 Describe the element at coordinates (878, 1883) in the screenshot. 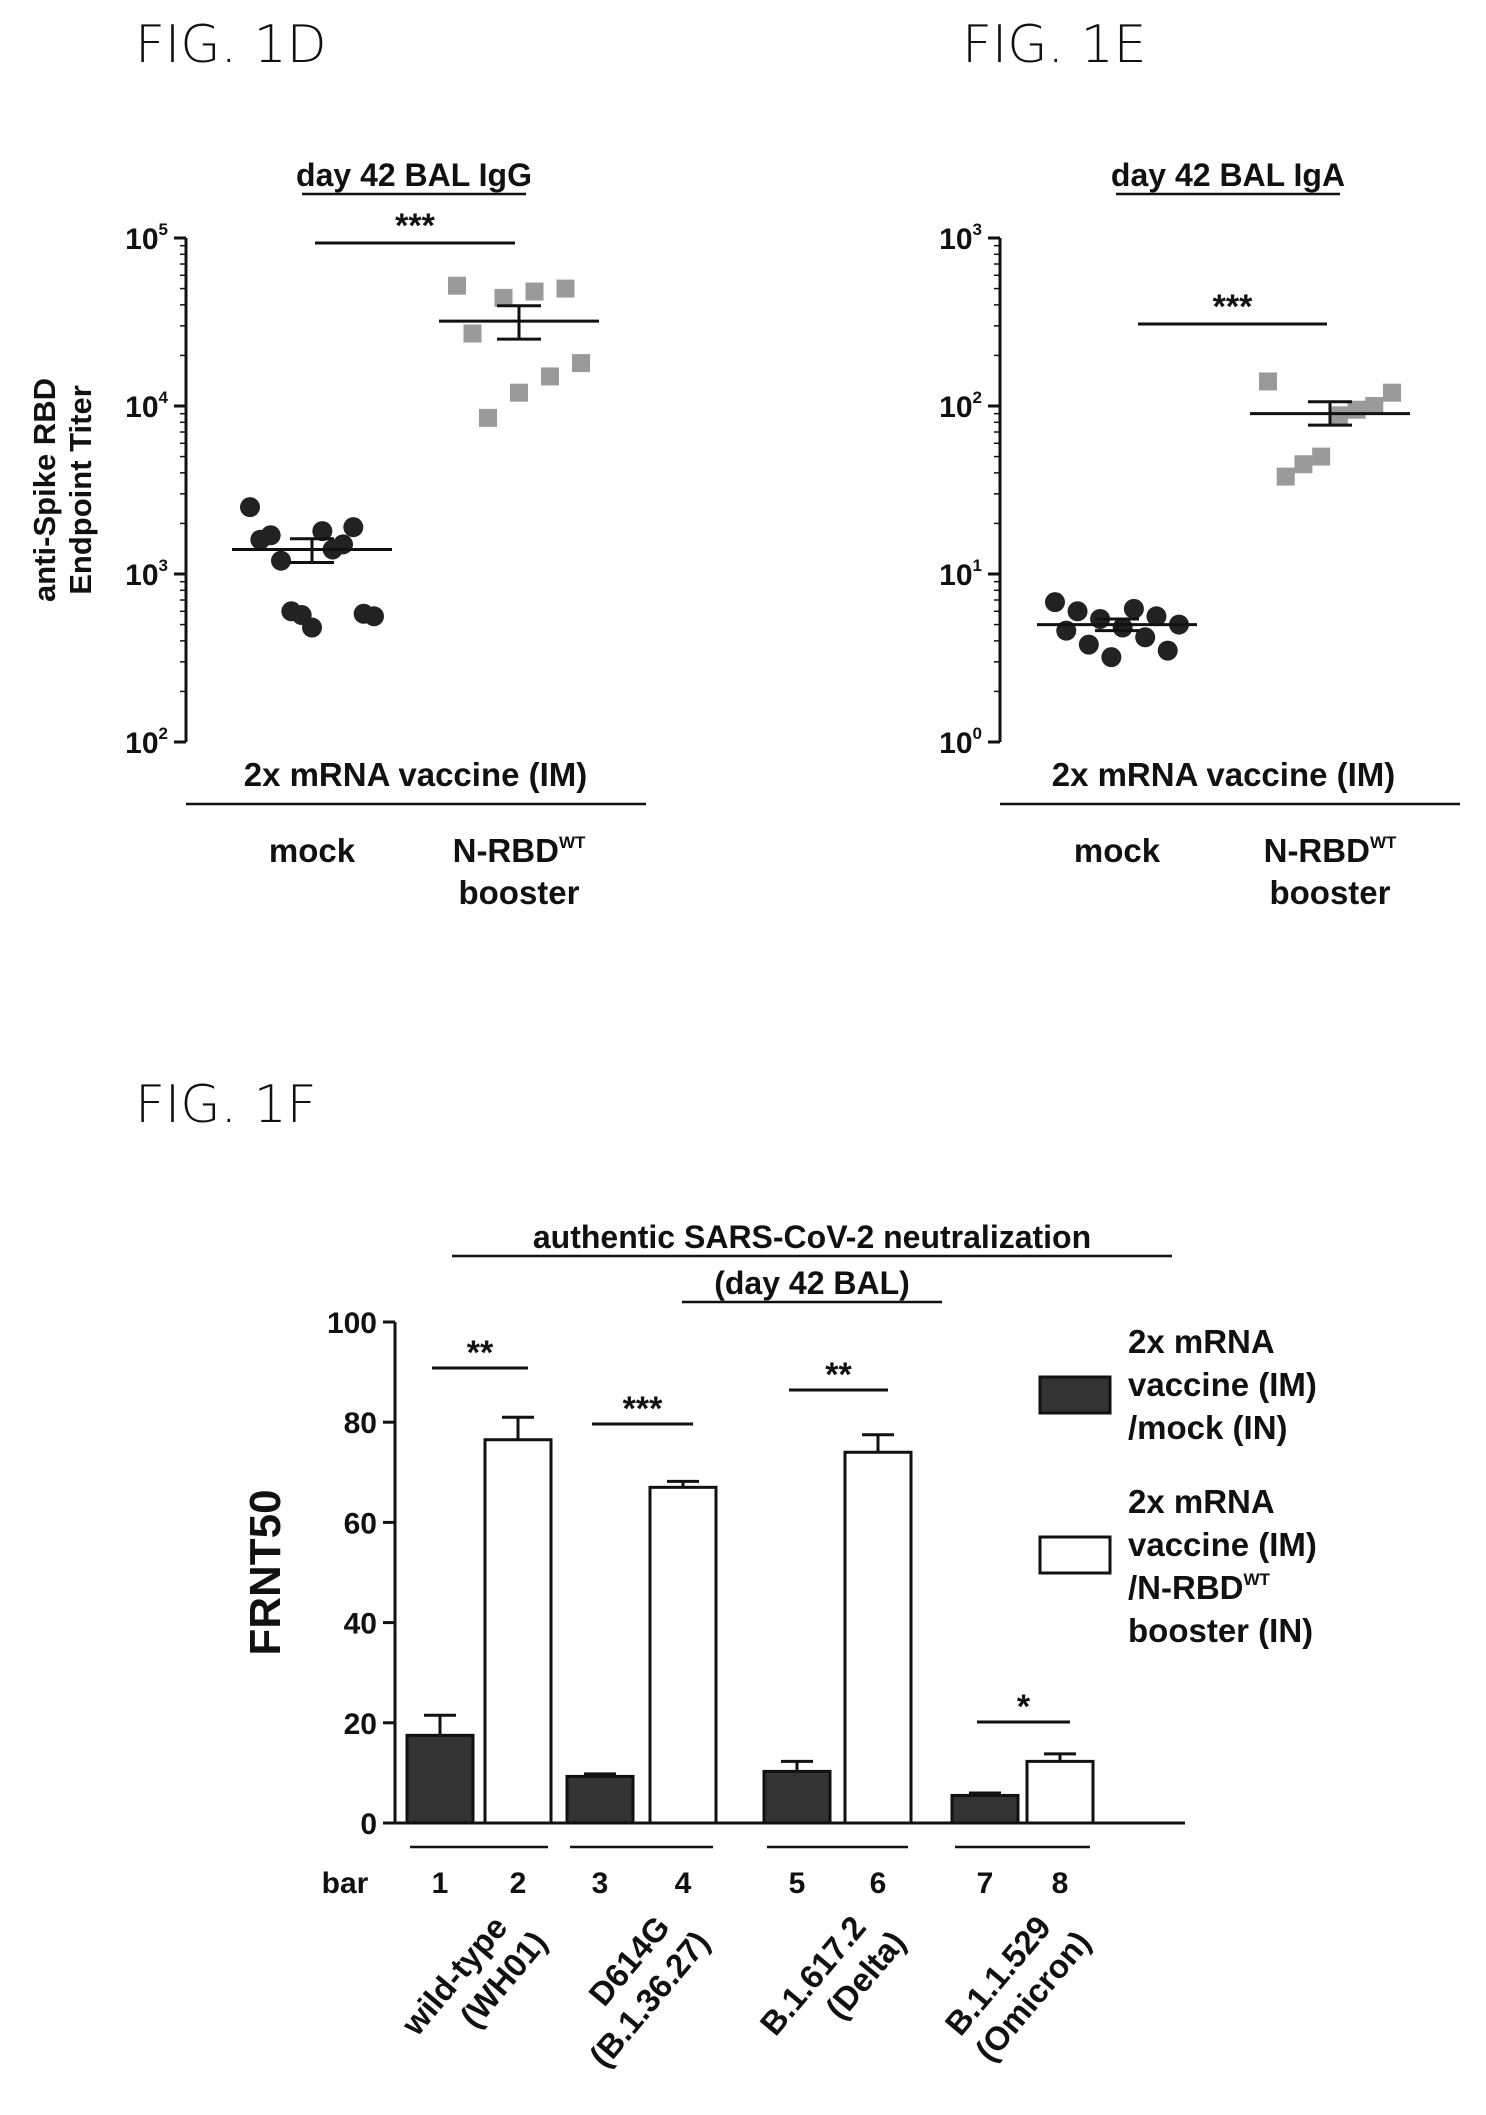

I see `frnt-bar-number: 6` at that location.